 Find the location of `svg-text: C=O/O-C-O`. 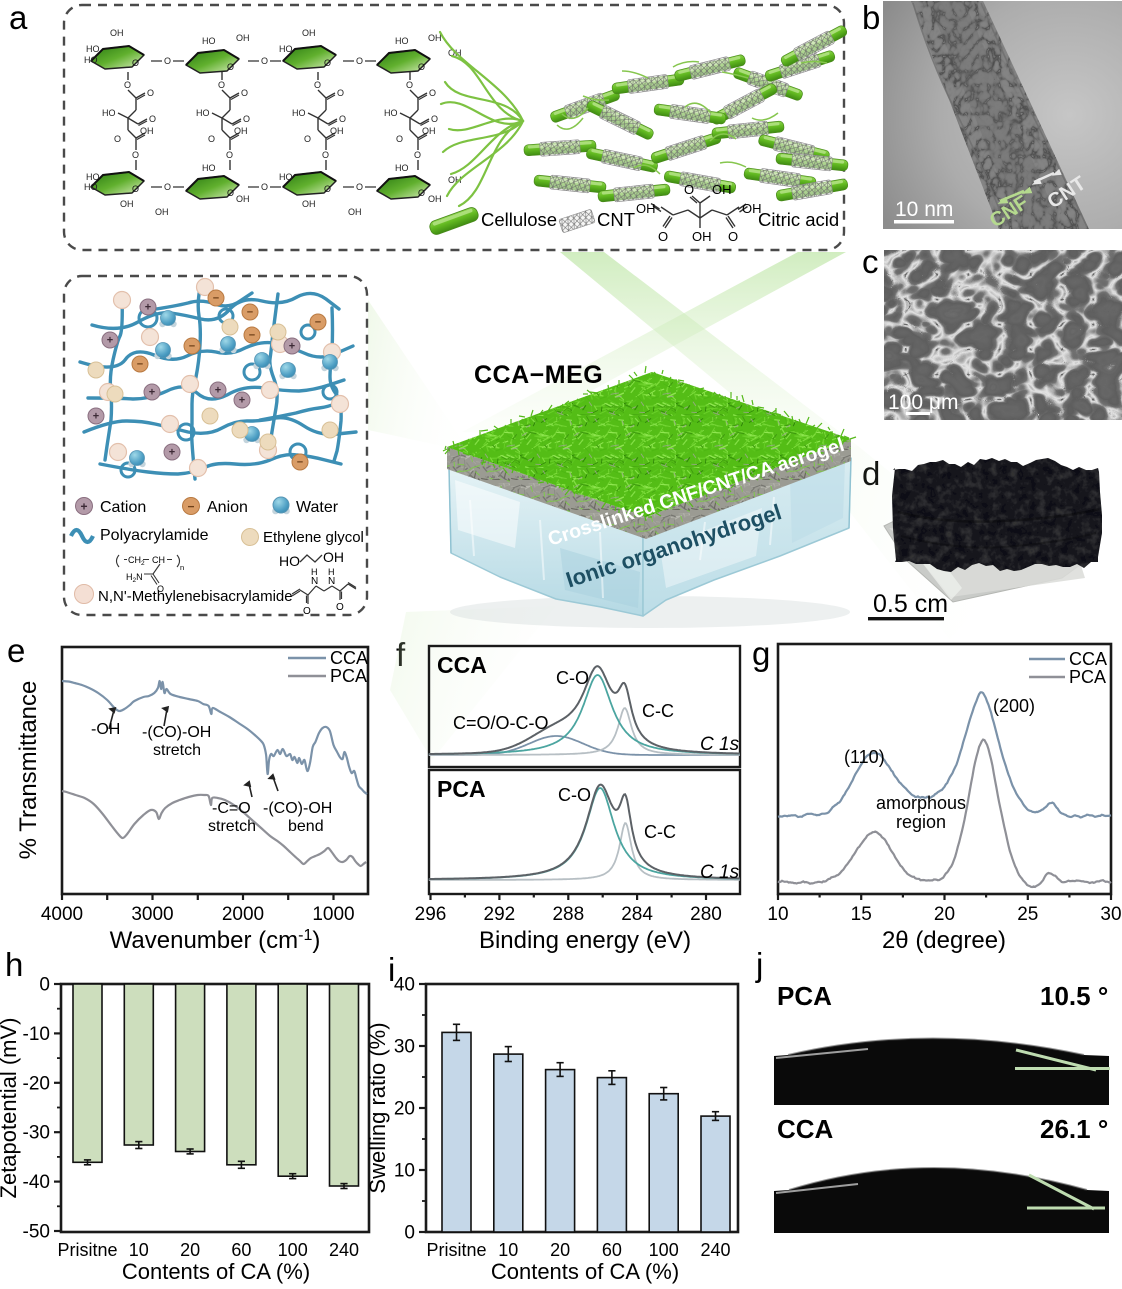

svg-text: C=O/O-C-O is located at coordinates (501, 723).